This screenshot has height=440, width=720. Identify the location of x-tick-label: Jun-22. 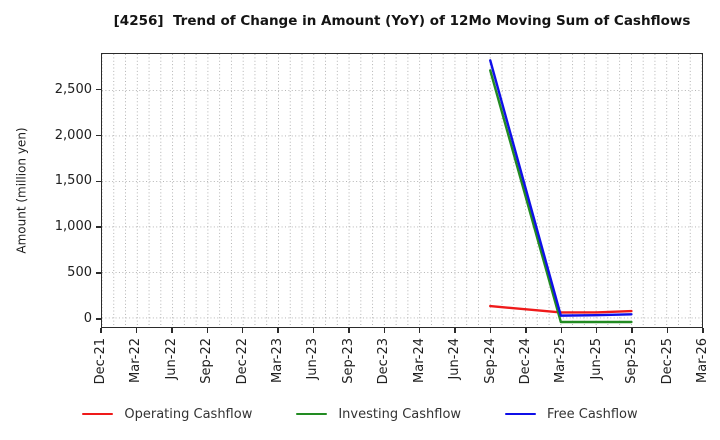
(171, 359).